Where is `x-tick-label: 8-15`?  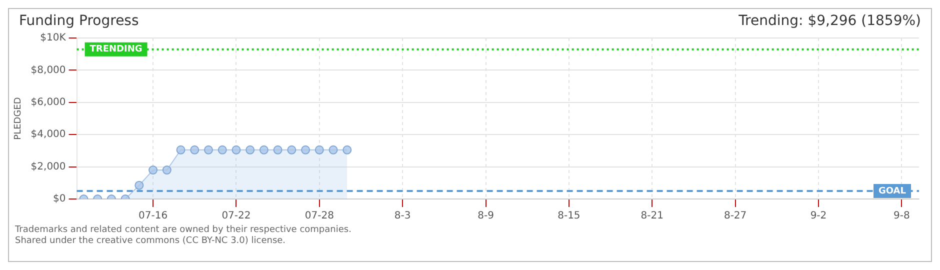 x-tick-label: 8-15 is located at coordinates (569, 216).